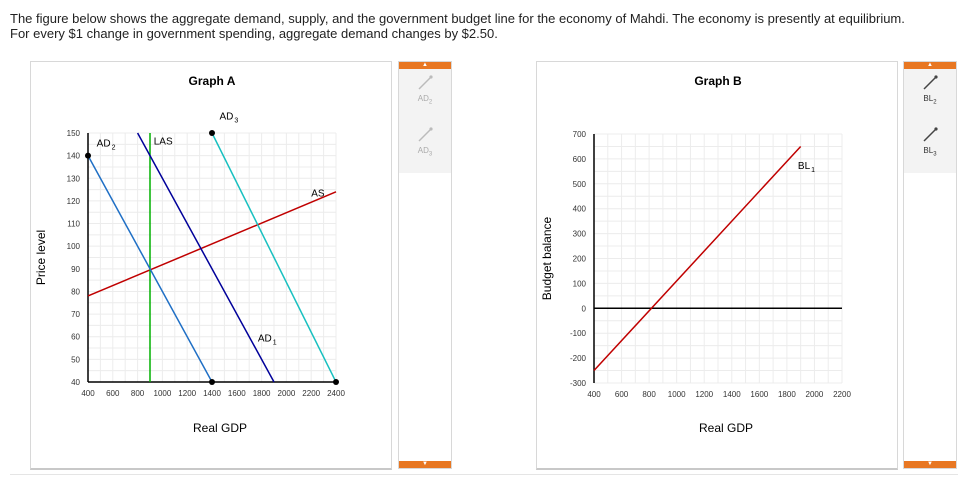 This screenshot has height=478, width=968. Describe the element at coordinates (578, 383) in the screenshot. I see `y-tick-label: -300` at that location.